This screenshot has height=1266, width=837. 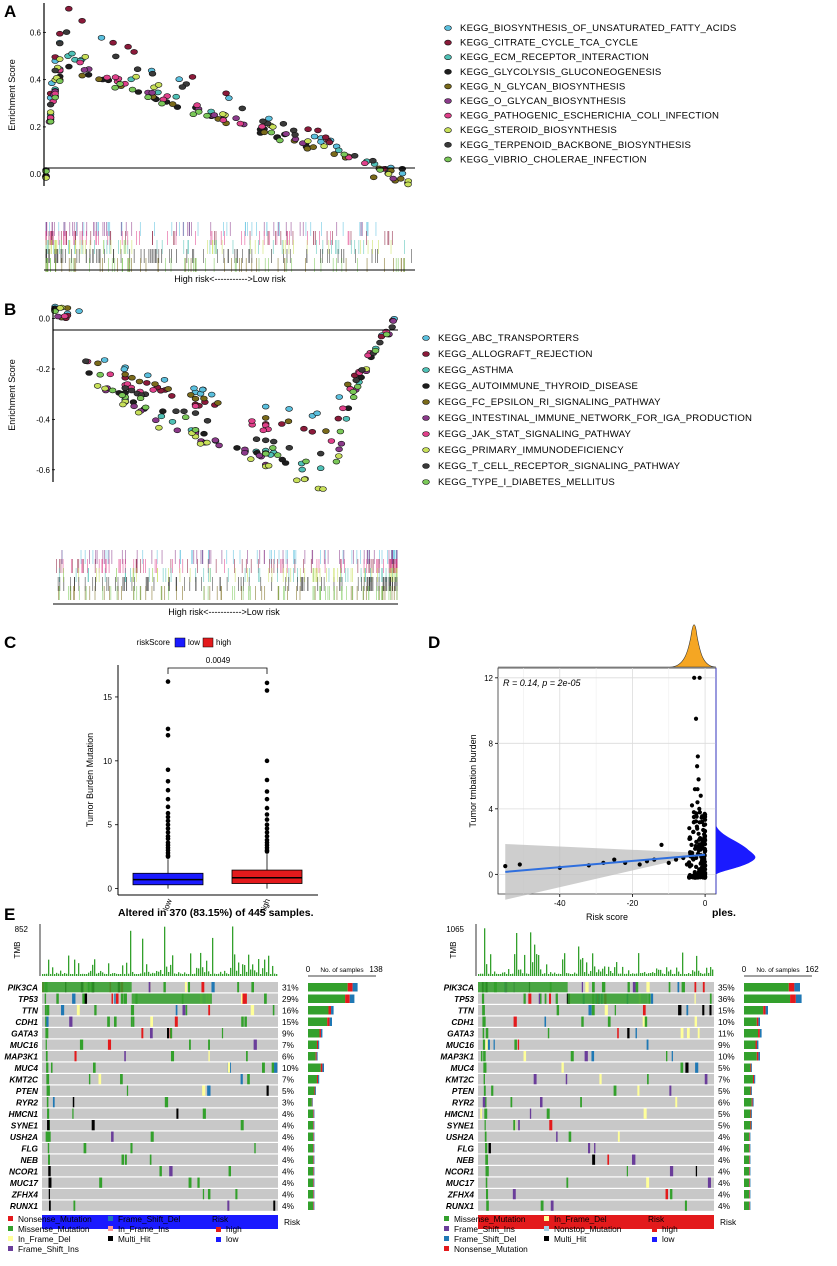 I want to click on panel-a-ylabel: Enrichment Score, so click(x=12, y=95).